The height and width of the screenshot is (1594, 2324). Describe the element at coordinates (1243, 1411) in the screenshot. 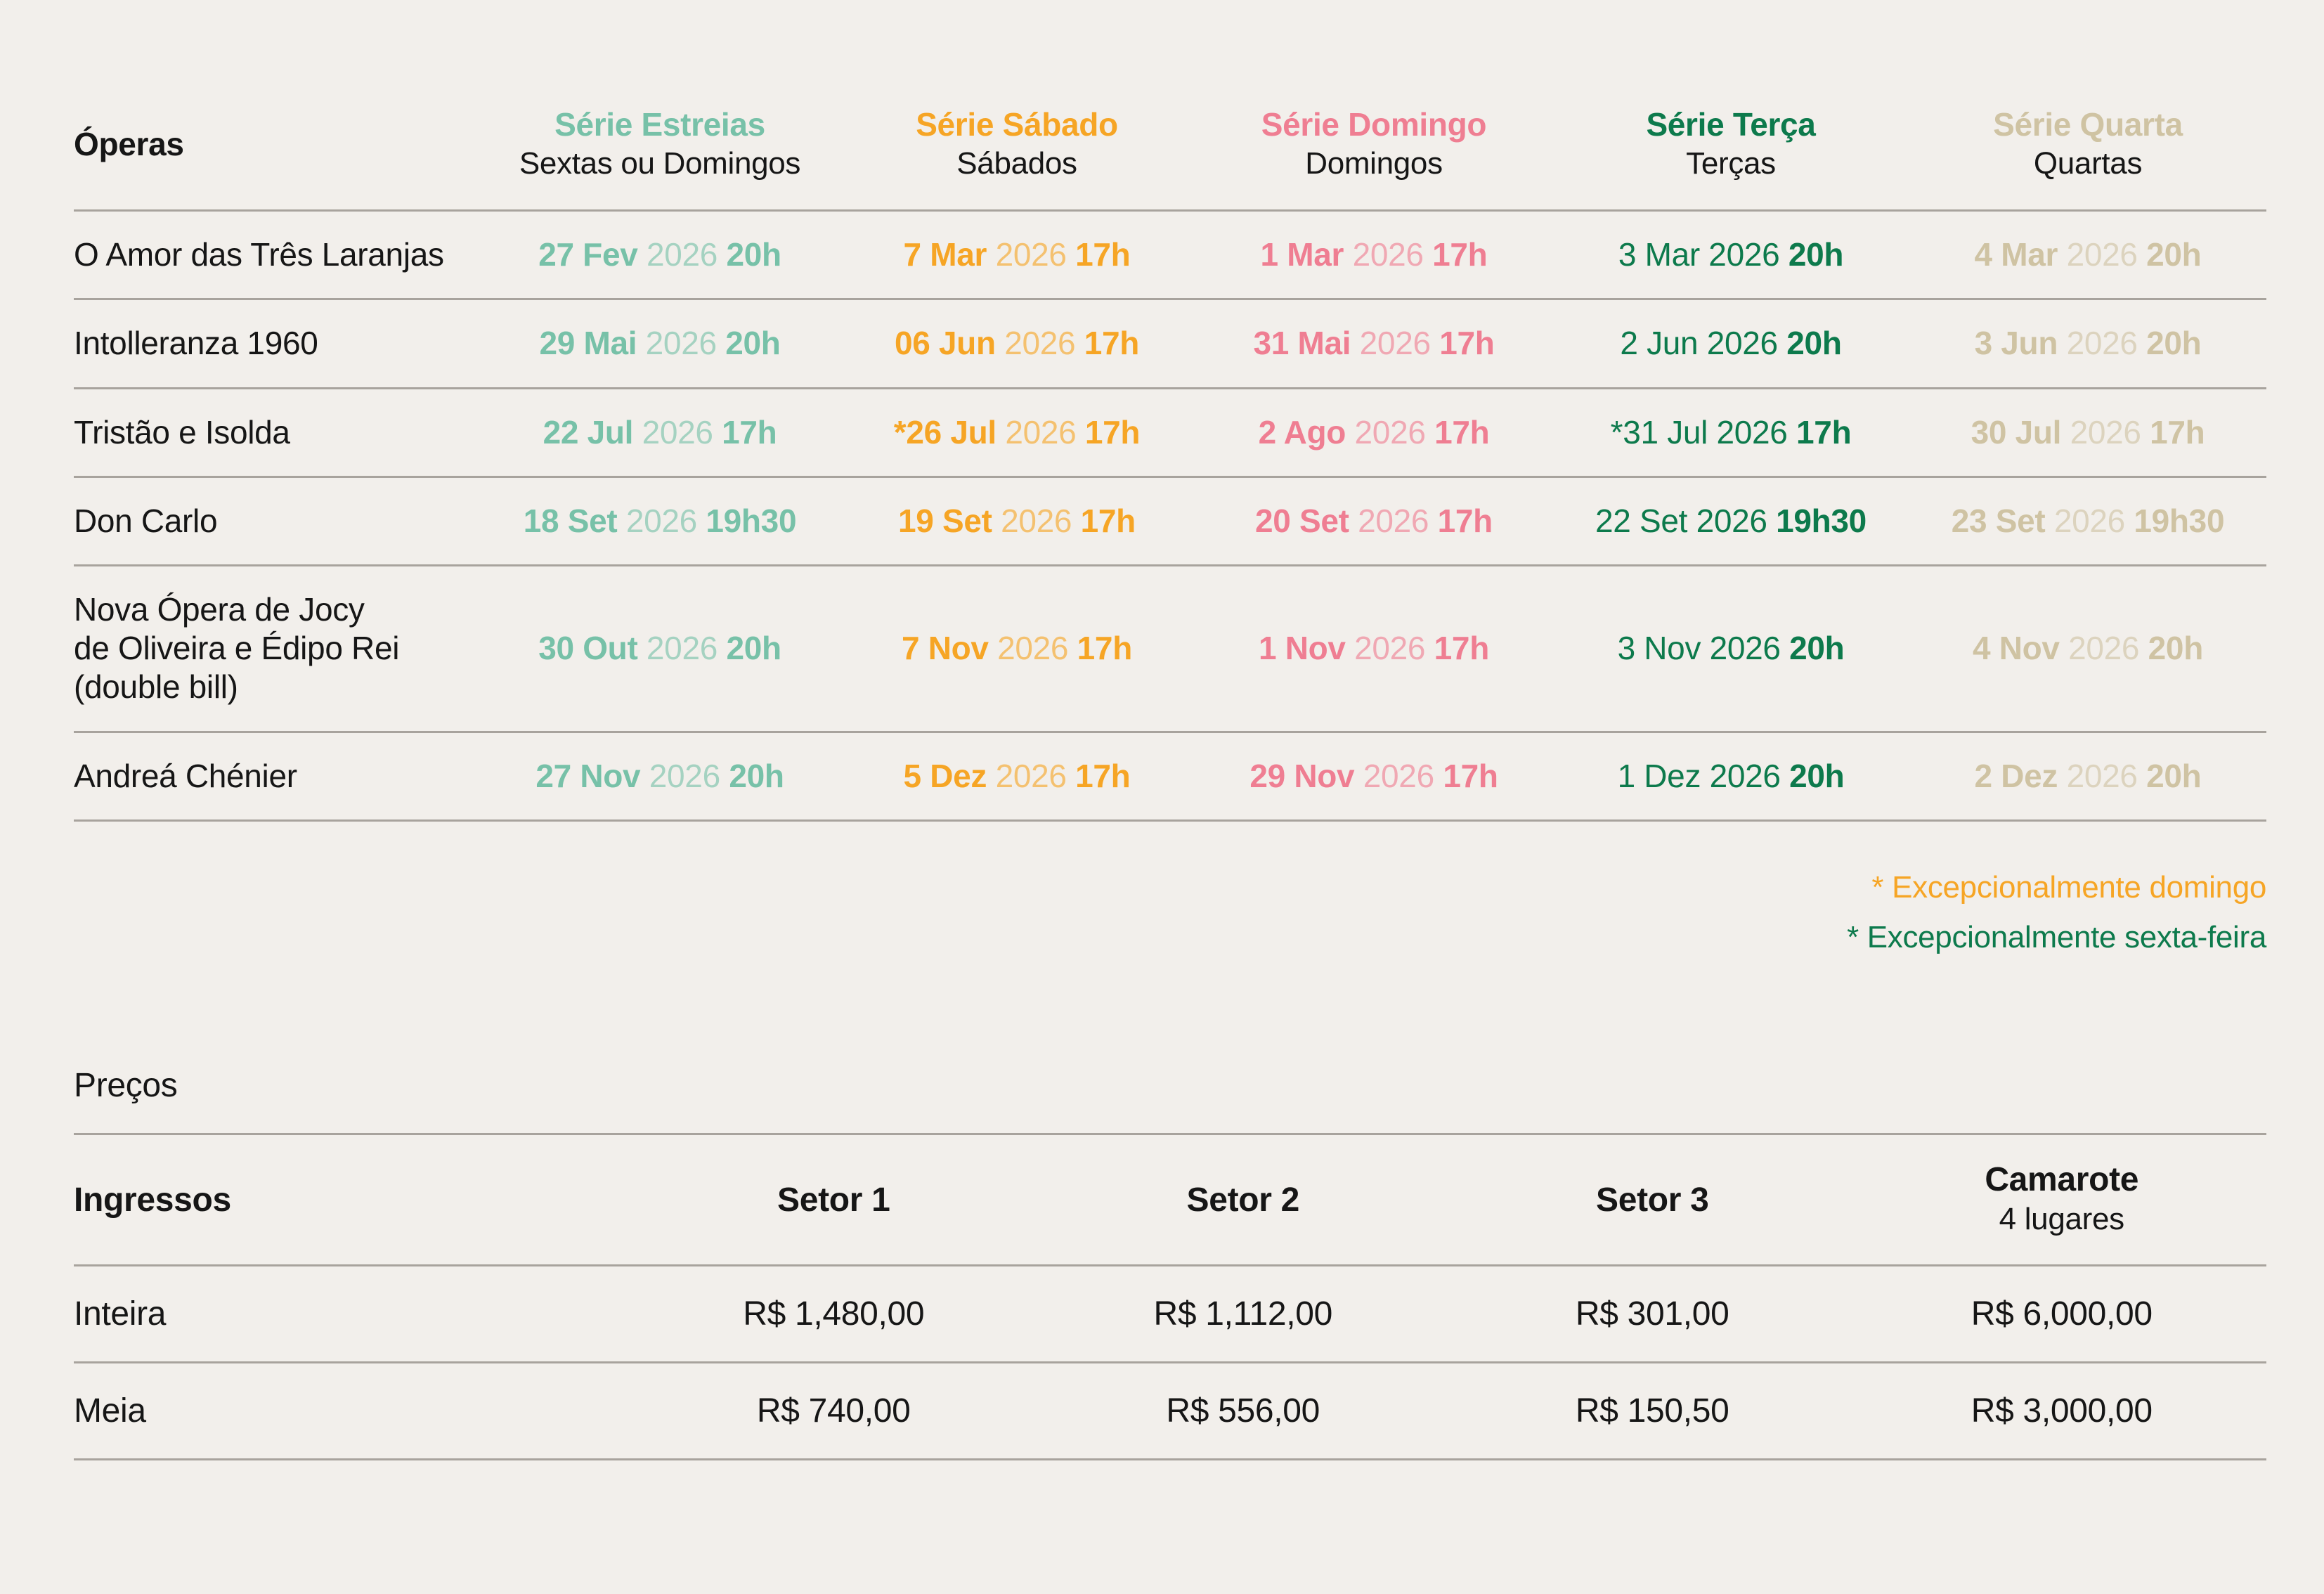

I see `price-value: R$ 556,00` at that location.